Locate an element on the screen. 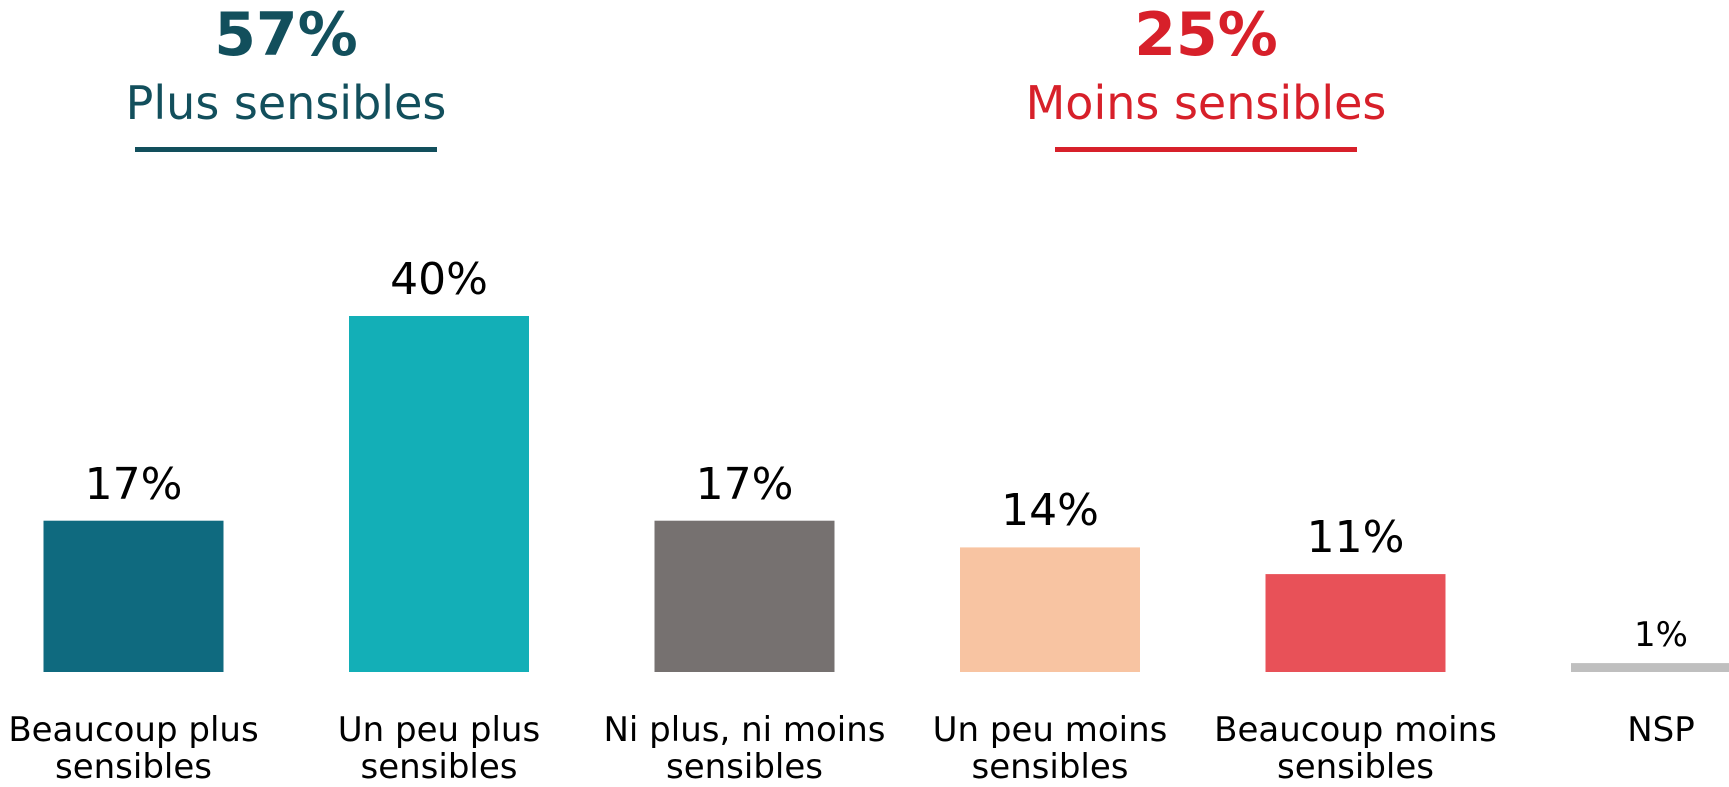 Image resolution: width=1729 pixels, height=787 pixels. category-label: Ni plus, ni moins sensibles is located at coordinates (744, 748).